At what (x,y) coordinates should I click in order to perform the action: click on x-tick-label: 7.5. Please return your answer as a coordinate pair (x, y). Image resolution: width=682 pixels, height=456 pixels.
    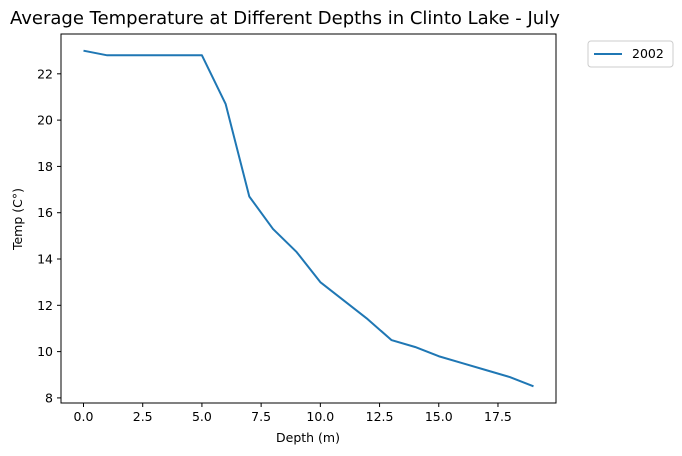
    Looking at the image, I should click on (261, 416).